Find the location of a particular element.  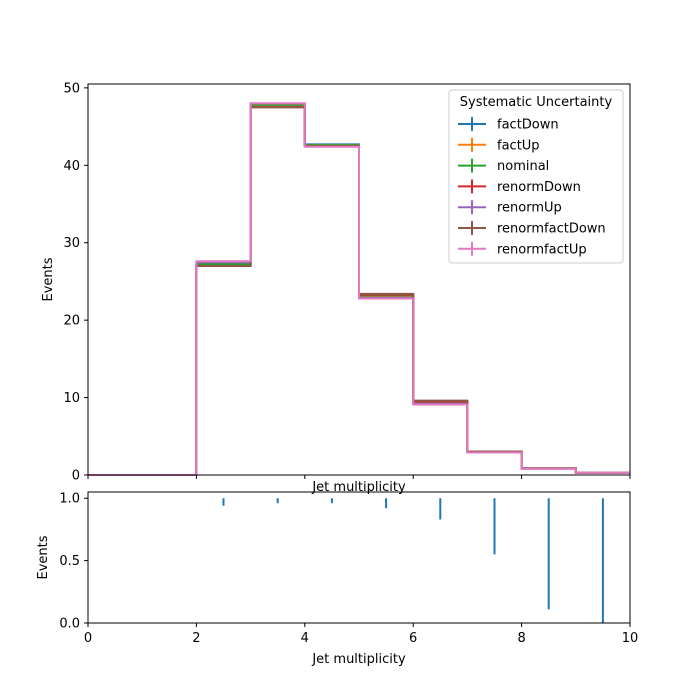

main-x-axis is located at coordinates (359, 477).